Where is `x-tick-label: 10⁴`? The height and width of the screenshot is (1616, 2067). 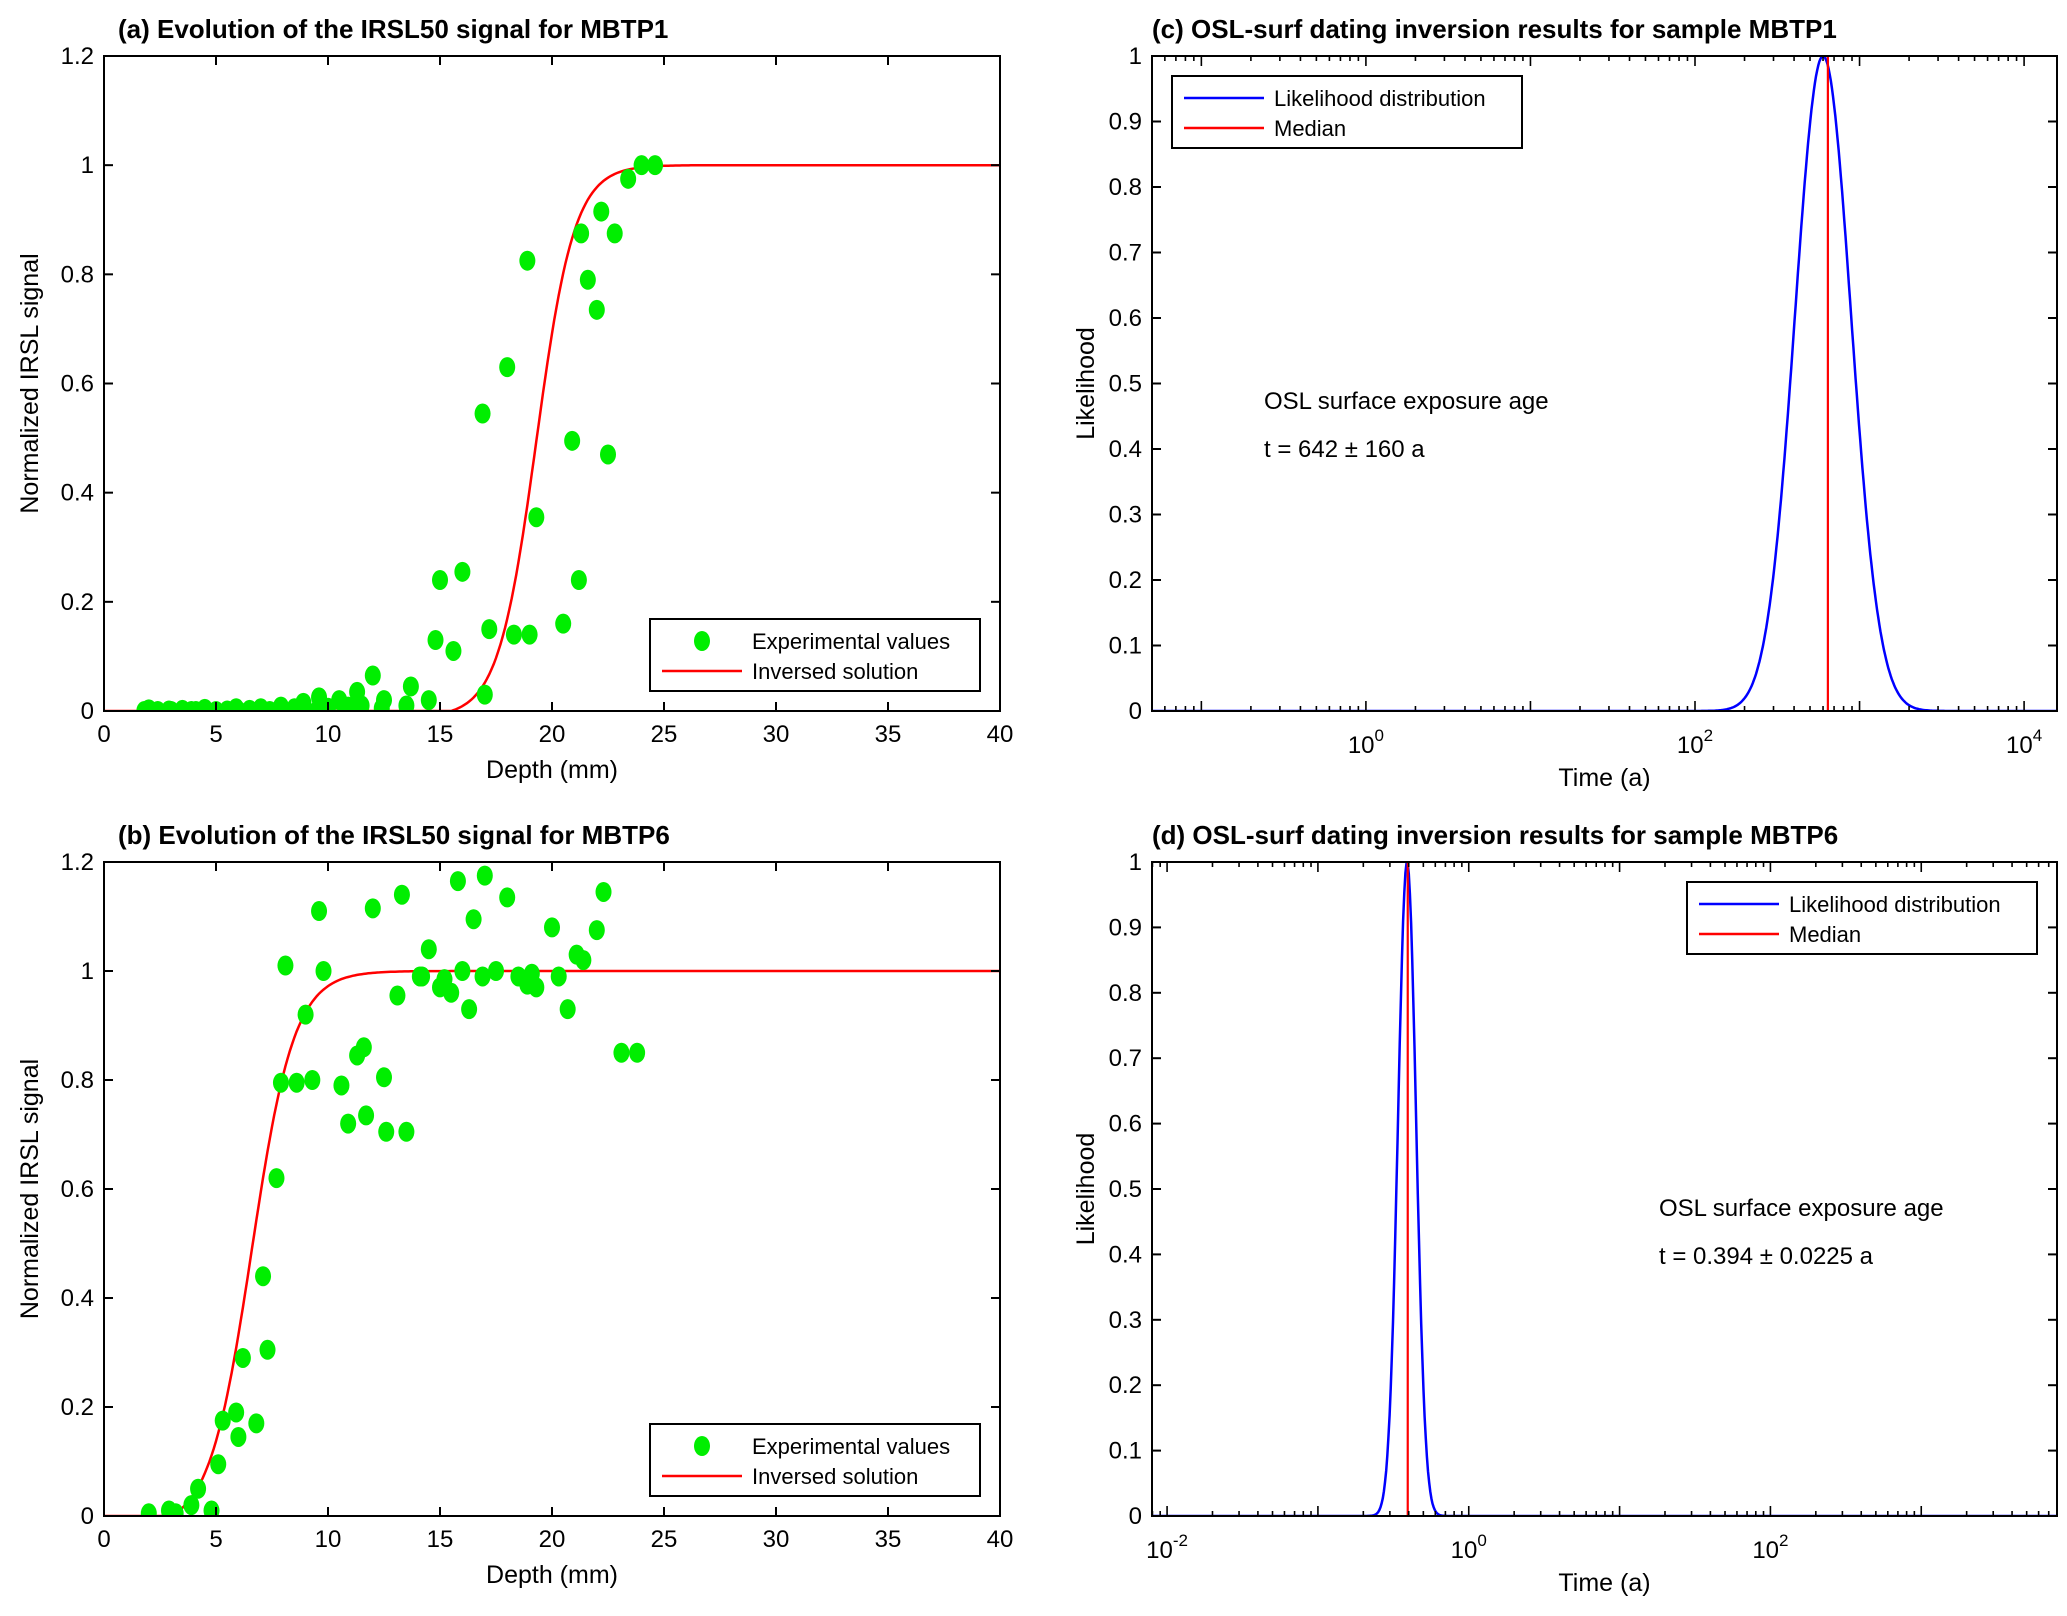
x-tick-label: 10⁴ is located at coordinates (2024, 742).